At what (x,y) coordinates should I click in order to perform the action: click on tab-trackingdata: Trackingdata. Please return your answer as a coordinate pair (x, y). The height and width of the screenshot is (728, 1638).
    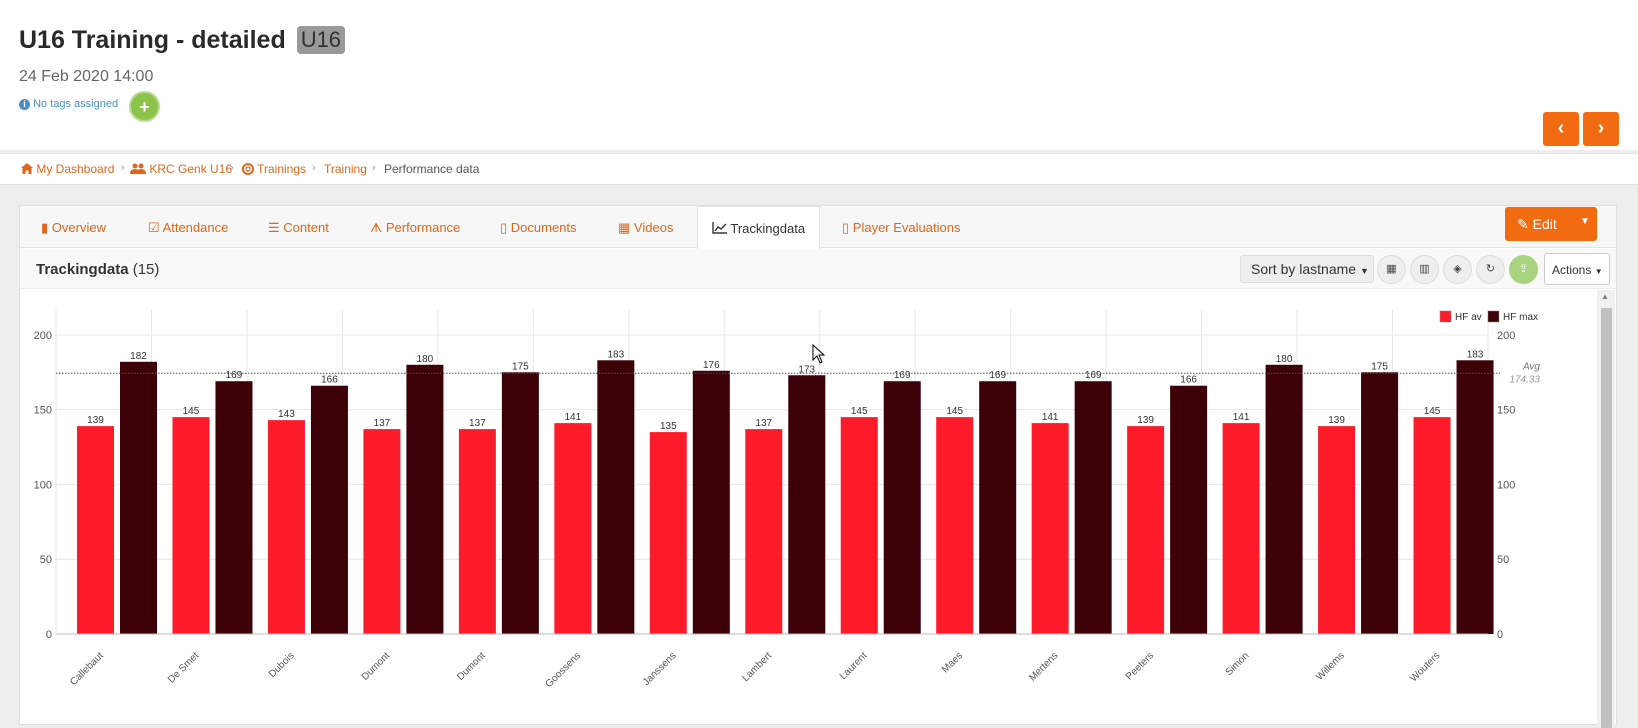
    Looking at the image, I should click on (759, 227).